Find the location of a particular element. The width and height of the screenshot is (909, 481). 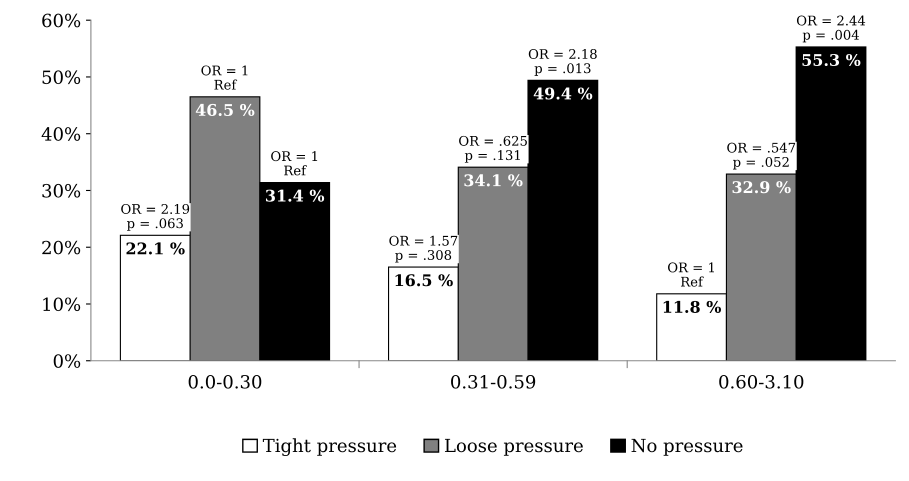

x-tick-label: 0.60-3.10 is located at coordinates (761, 381).